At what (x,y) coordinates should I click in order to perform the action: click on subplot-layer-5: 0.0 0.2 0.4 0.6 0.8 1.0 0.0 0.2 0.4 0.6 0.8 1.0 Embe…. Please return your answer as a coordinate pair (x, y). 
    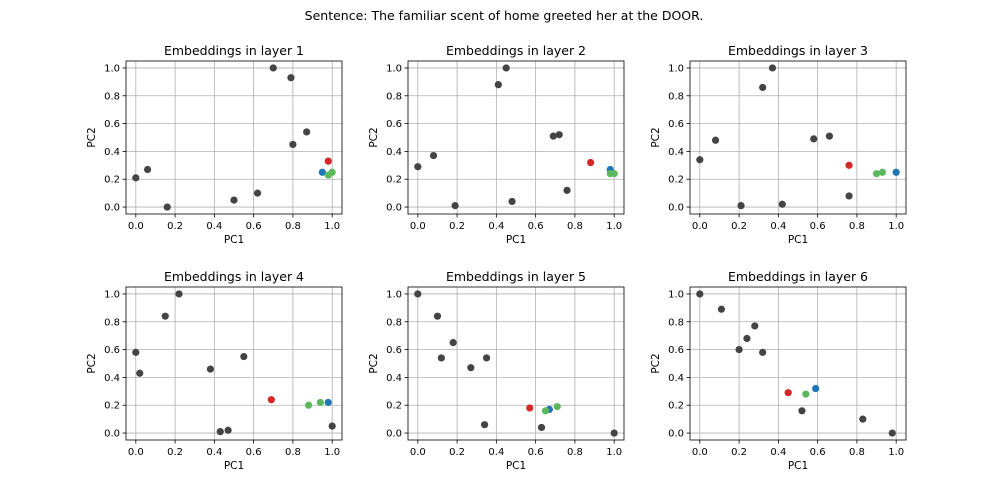
    Looking at the image, I should click on (496, 370).